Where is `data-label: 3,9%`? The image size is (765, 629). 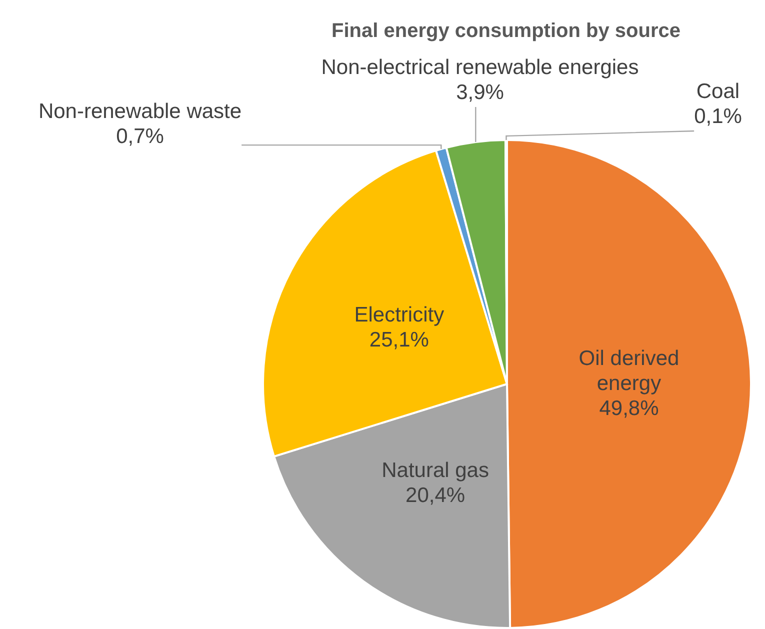 data-label: 3,9% is located at coordinates (480, 92).